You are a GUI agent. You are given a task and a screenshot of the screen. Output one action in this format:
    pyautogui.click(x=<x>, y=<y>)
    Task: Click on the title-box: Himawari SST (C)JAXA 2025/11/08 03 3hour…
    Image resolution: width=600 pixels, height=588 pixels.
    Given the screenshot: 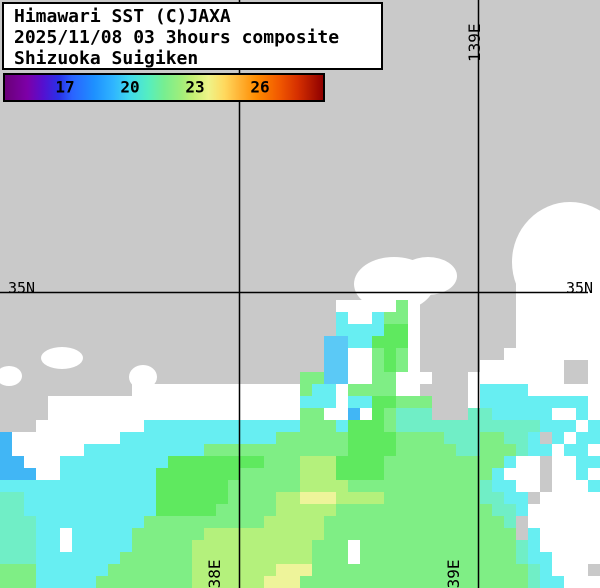 What is the action you would take?
    pyautogui.click(x=192, y=36)
    